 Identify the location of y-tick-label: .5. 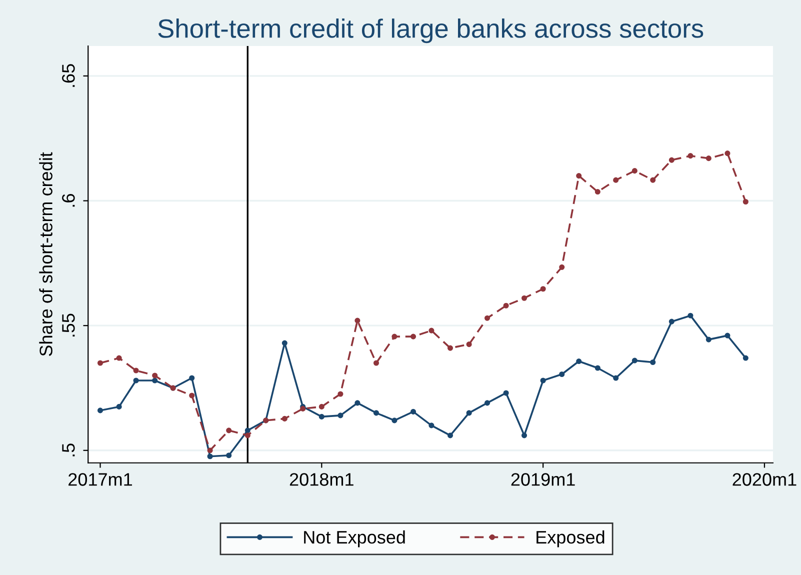
(68, 450).